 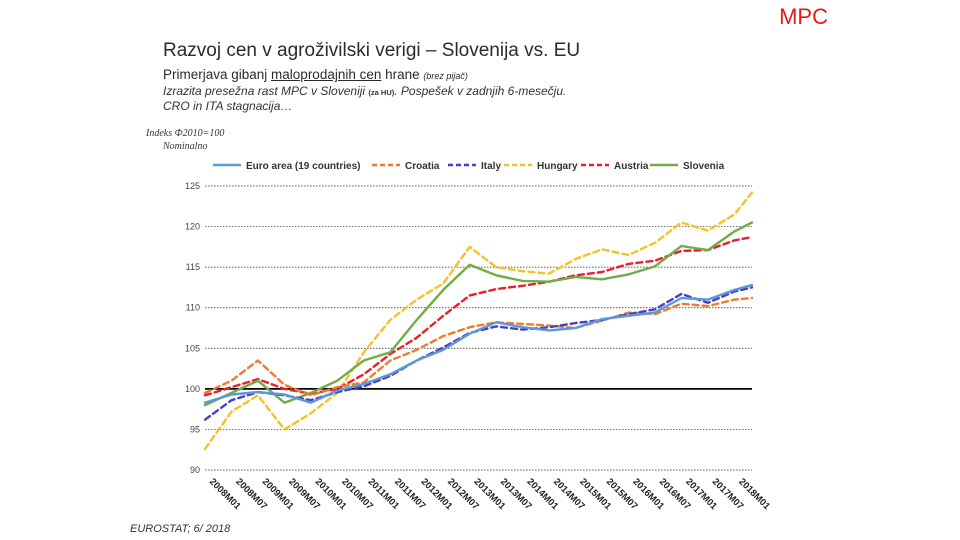 I want to click on remark-line-1-post: . Pospešek v zadnjih 6-mesečju., so click(x=480, y=91).